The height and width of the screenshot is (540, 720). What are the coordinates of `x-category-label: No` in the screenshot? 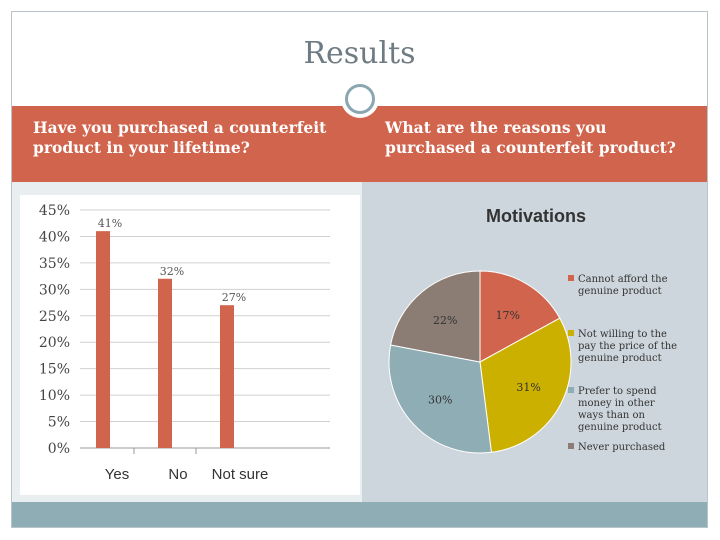 It's located at (177, 474).